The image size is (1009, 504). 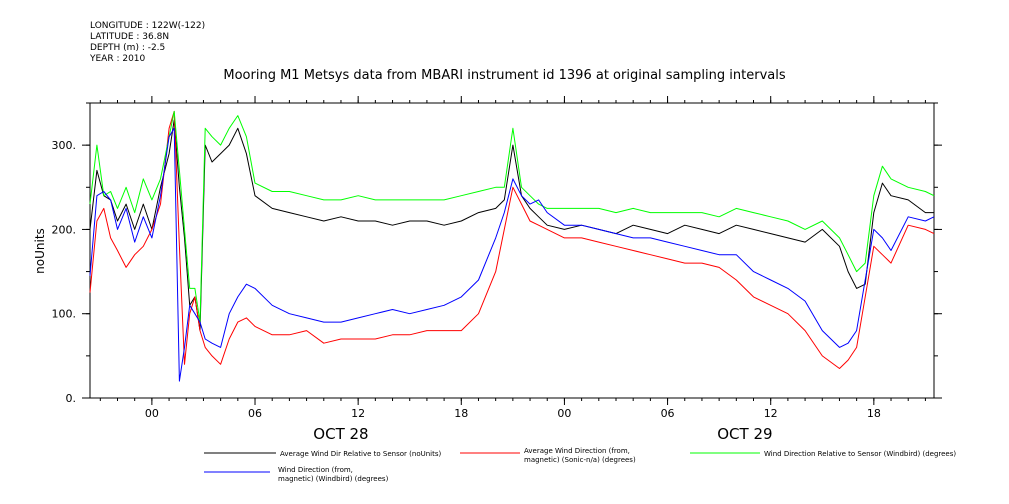 What do you see at coordinates (130, 37) in the screenshot?
I see `latitude-label: LATITUDE : 36.8N` at bounding box center [130, 37].